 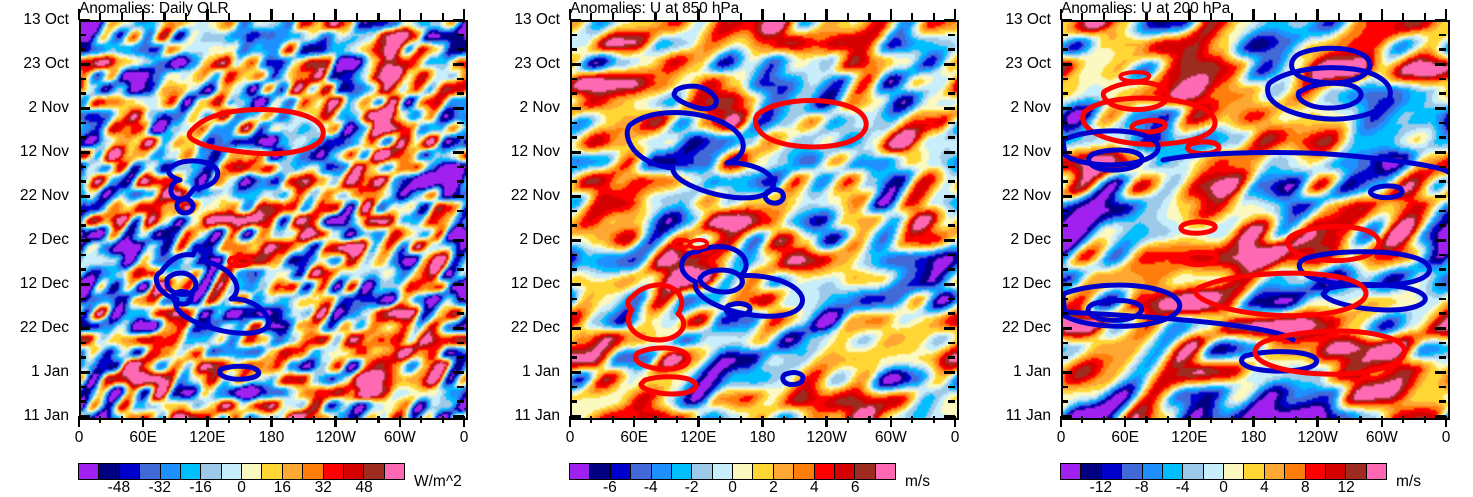 What do you see at coordinates (438, 481) in the screenshot?
I see `colorbar-unit: W/m^2` at bounding box center [438, 481].